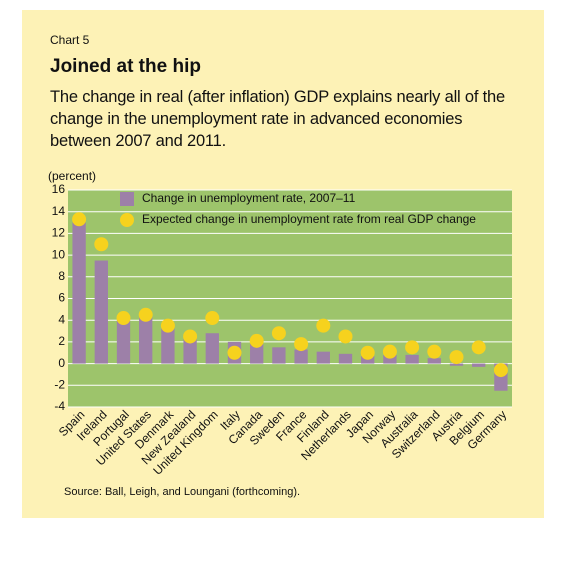 The height and width of the screenshot is (566, 564). What do you see at coordinates (249, 198) in the screenshot?
I see `legend-label: Change in unemployment rate, 2007–11` at bounding box center [249, 198].